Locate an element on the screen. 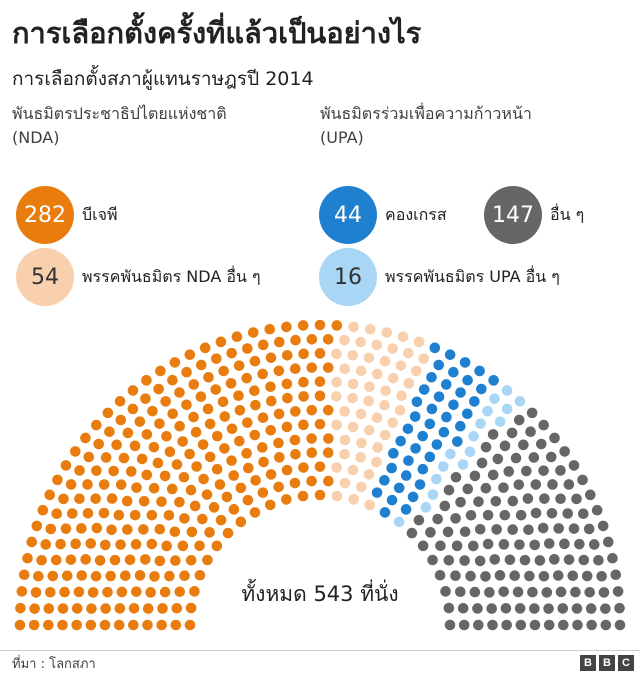  legend-item-nda-others: 54 พรรคพันธมิตร NDA อื่น ๆ is located at coordinates (138, 277).